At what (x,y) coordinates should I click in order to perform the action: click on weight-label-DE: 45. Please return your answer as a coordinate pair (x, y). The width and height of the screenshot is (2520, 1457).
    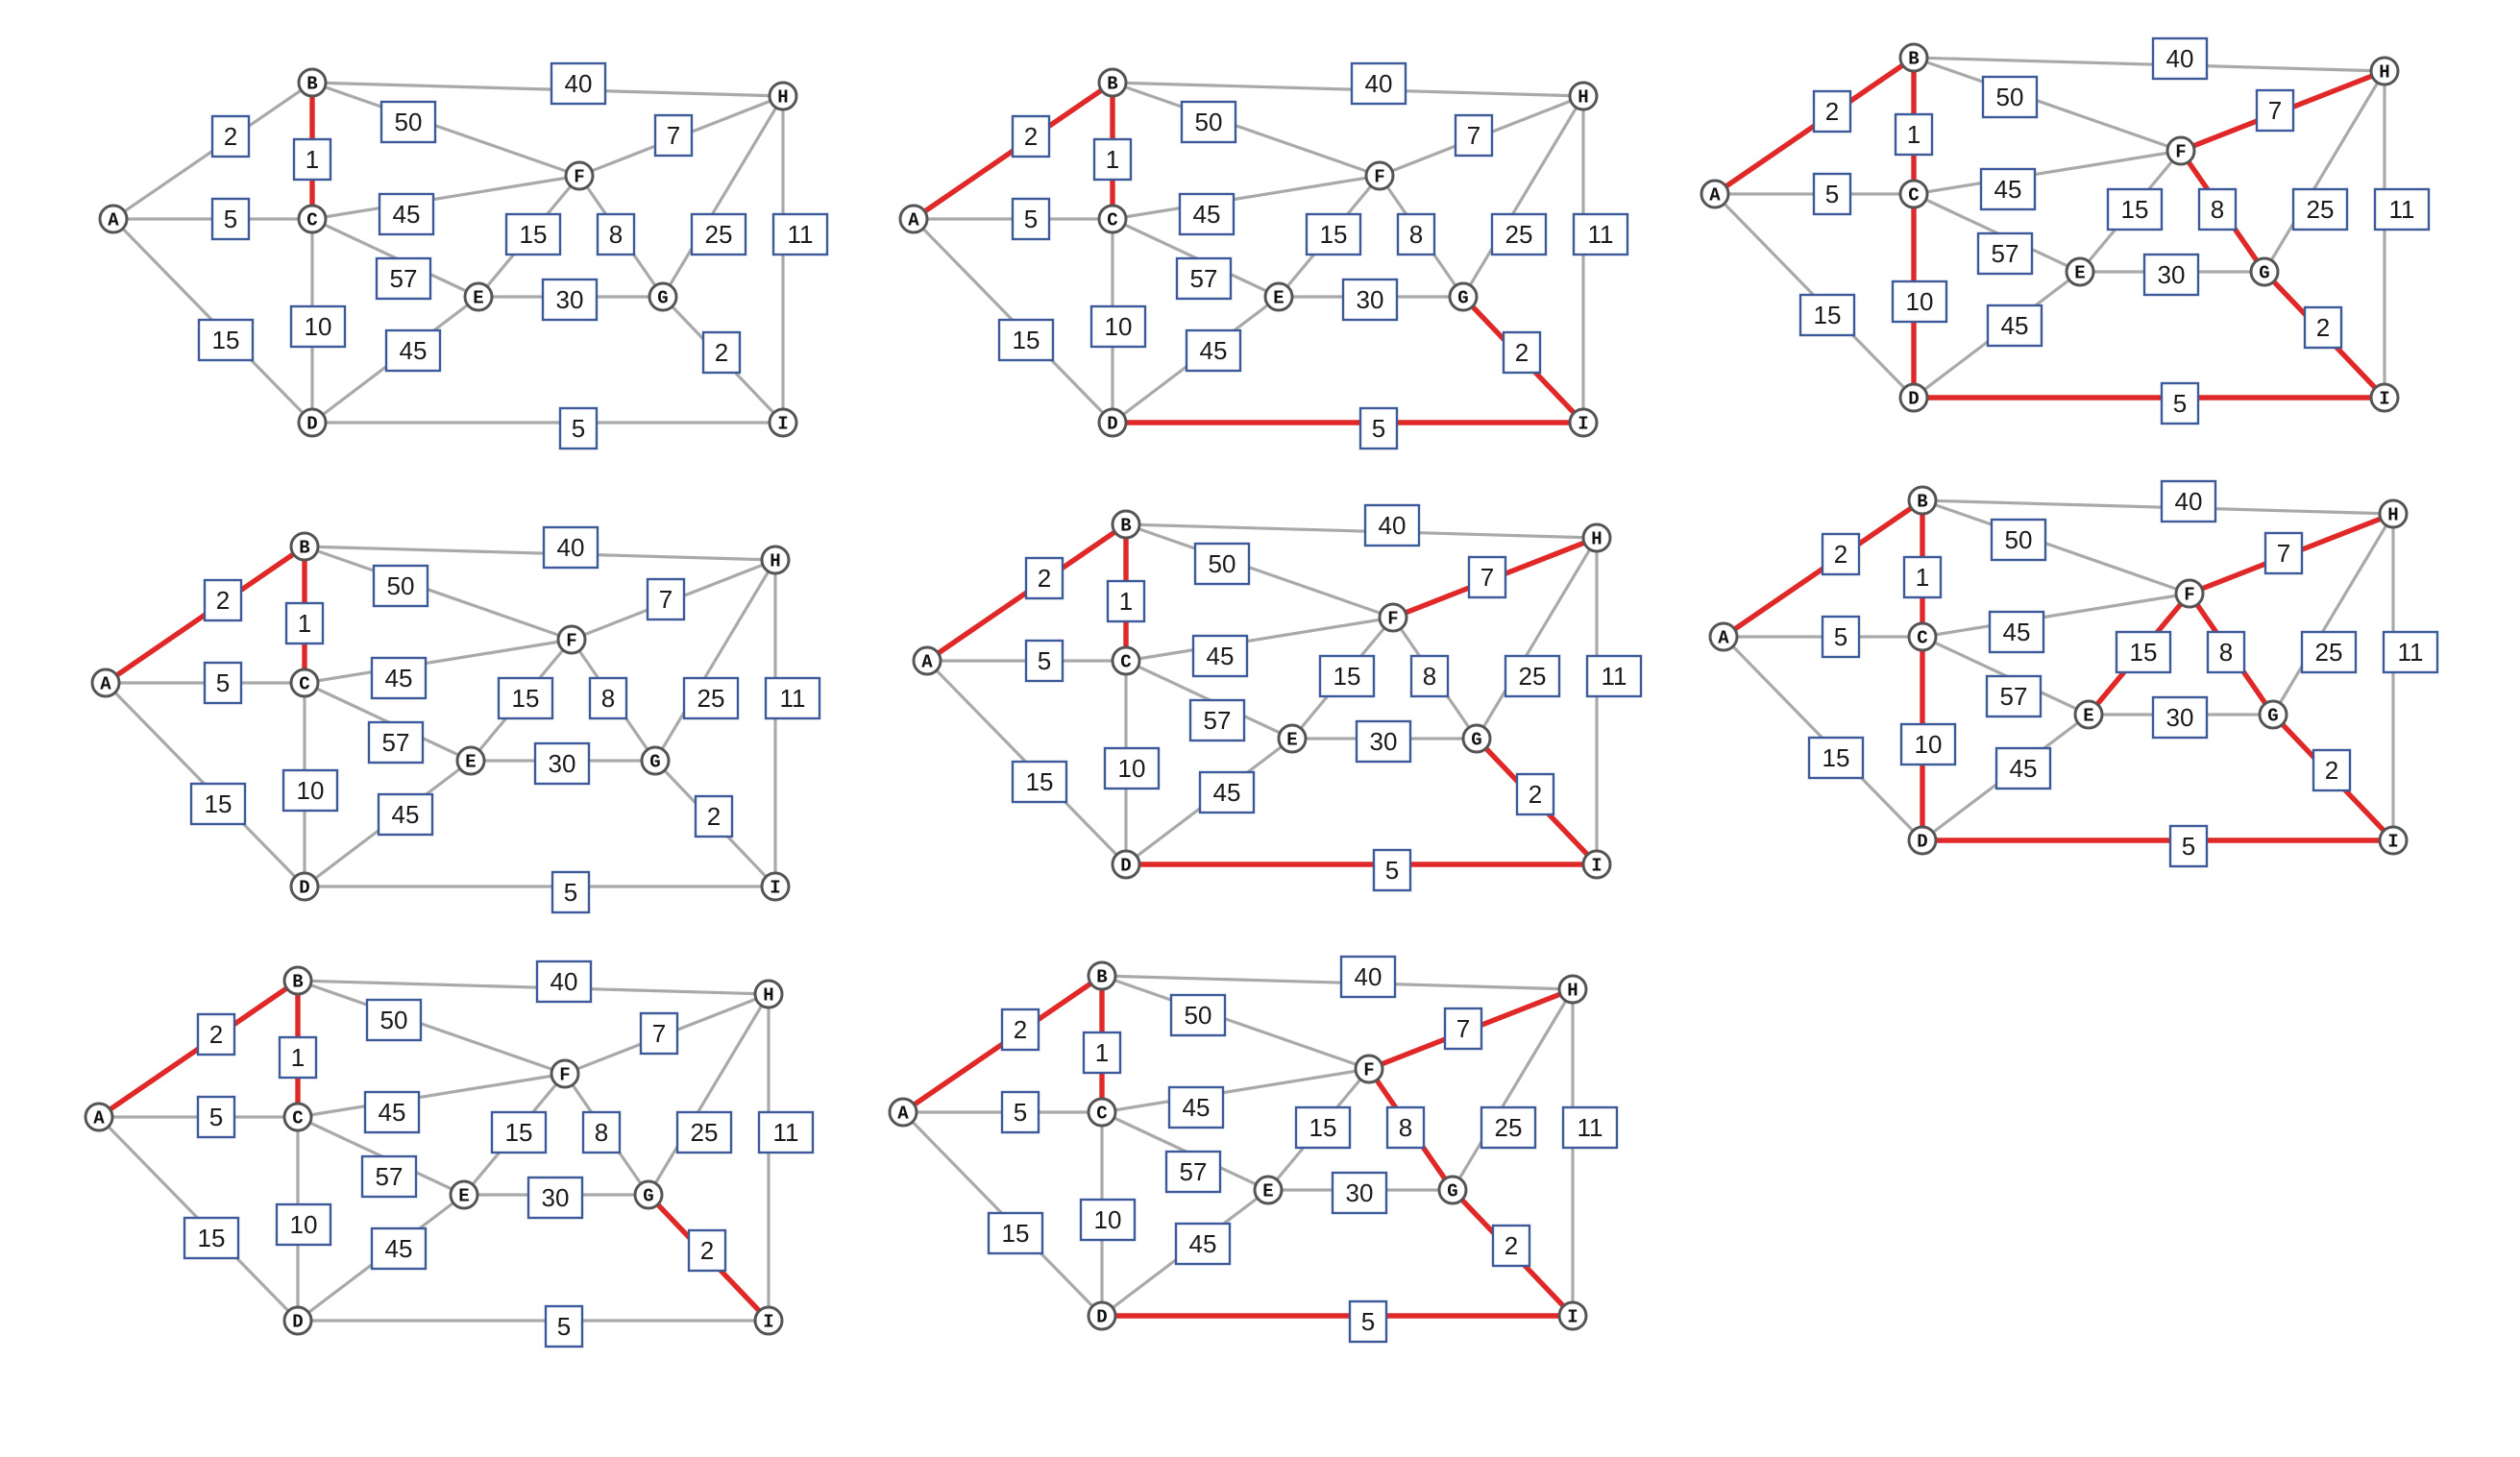
    Looking at the image, I should click on (406, 814).